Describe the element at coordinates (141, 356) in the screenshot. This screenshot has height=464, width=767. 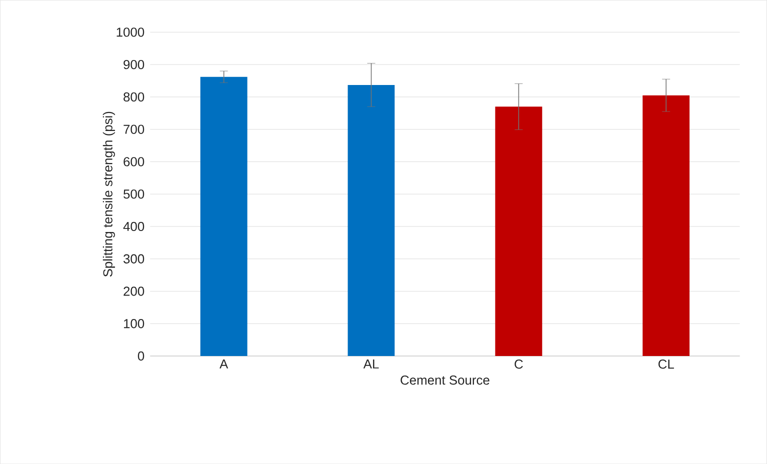
I see `y-tick-label: 0` at that location.